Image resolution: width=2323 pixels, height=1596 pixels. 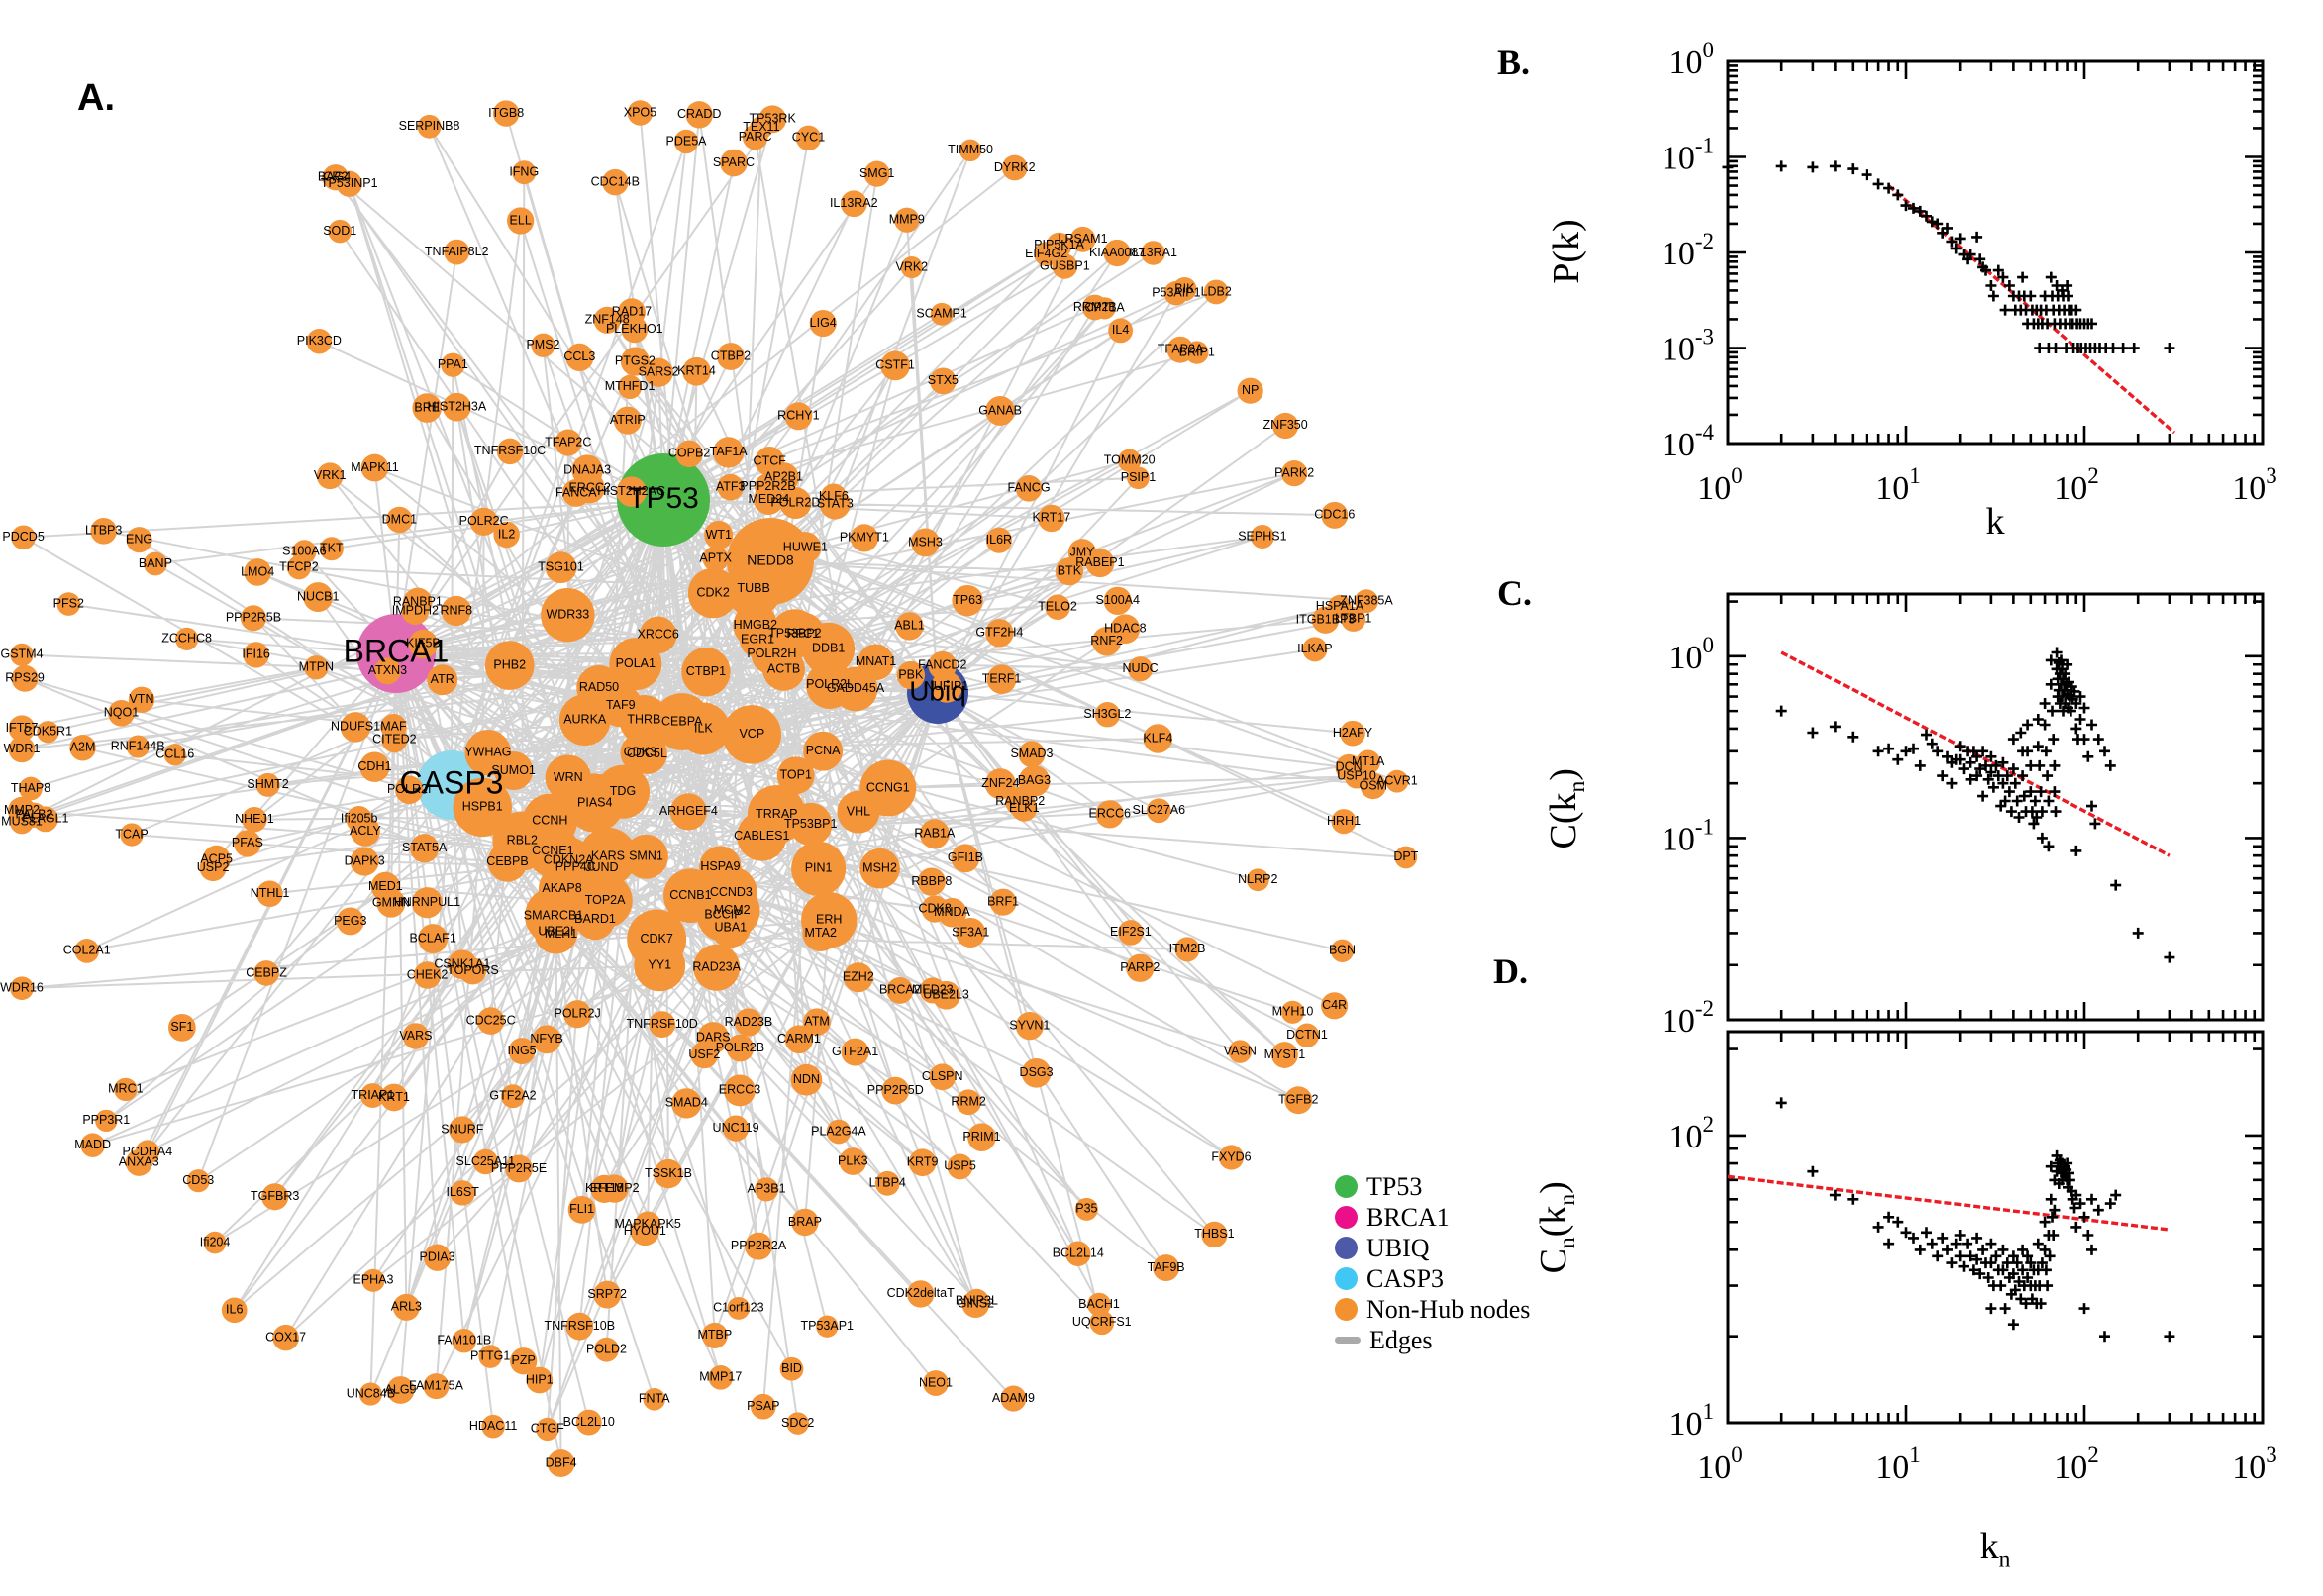 What do you see at coordinates (1898, 1464) in the screenshot?
I see `x-tick-label: 10¹` at bounding box center [1898, 1464].